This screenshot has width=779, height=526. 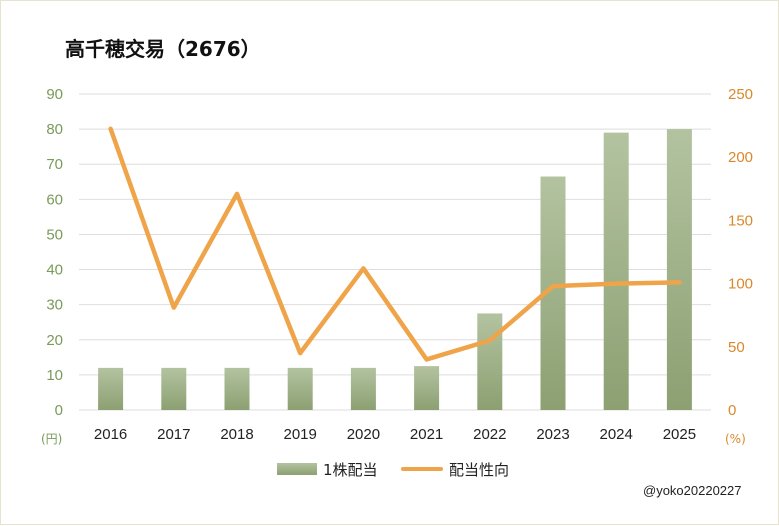 What do you see at coordinates (54, 252) in the screenshot?
I see `left-axis-ticks: 0 10 20 30 40 50 60 70 80 90` at bounding box center [54, 252].